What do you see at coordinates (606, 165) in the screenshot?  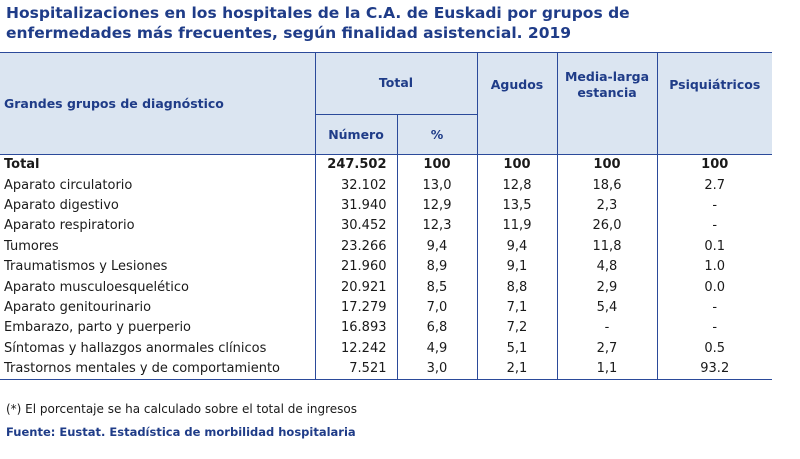 I see `row-media: 100` at bounding box center [606, 165].